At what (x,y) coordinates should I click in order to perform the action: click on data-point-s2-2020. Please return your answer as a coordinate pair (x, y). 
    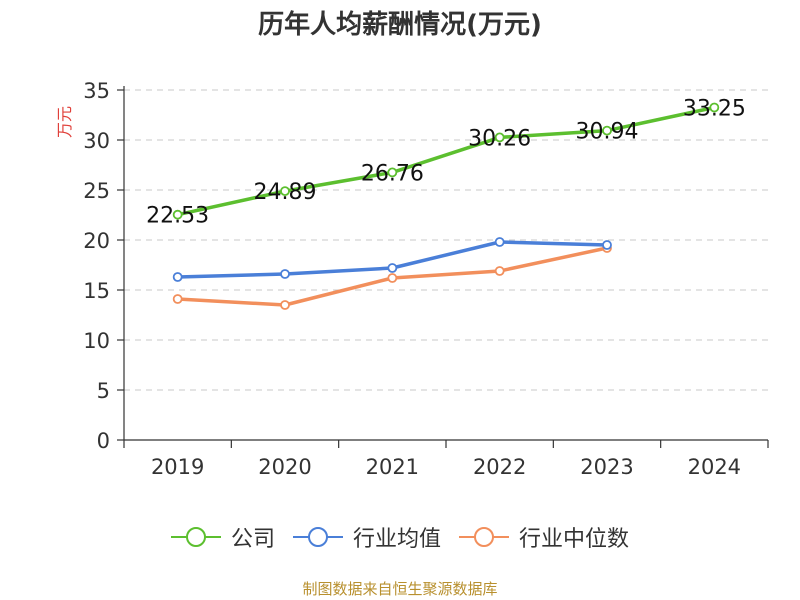
    Looking at the image, I should click on (285, 305).